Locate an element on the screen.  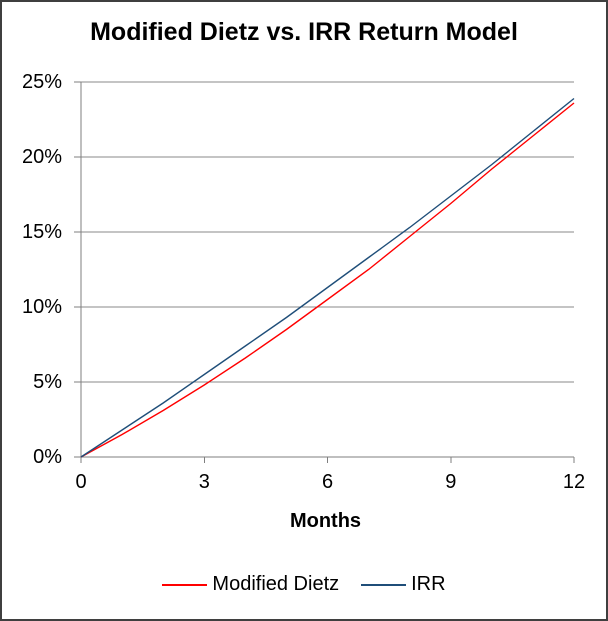
legend-item-irr: IRR is located at coordinates (403, 584).